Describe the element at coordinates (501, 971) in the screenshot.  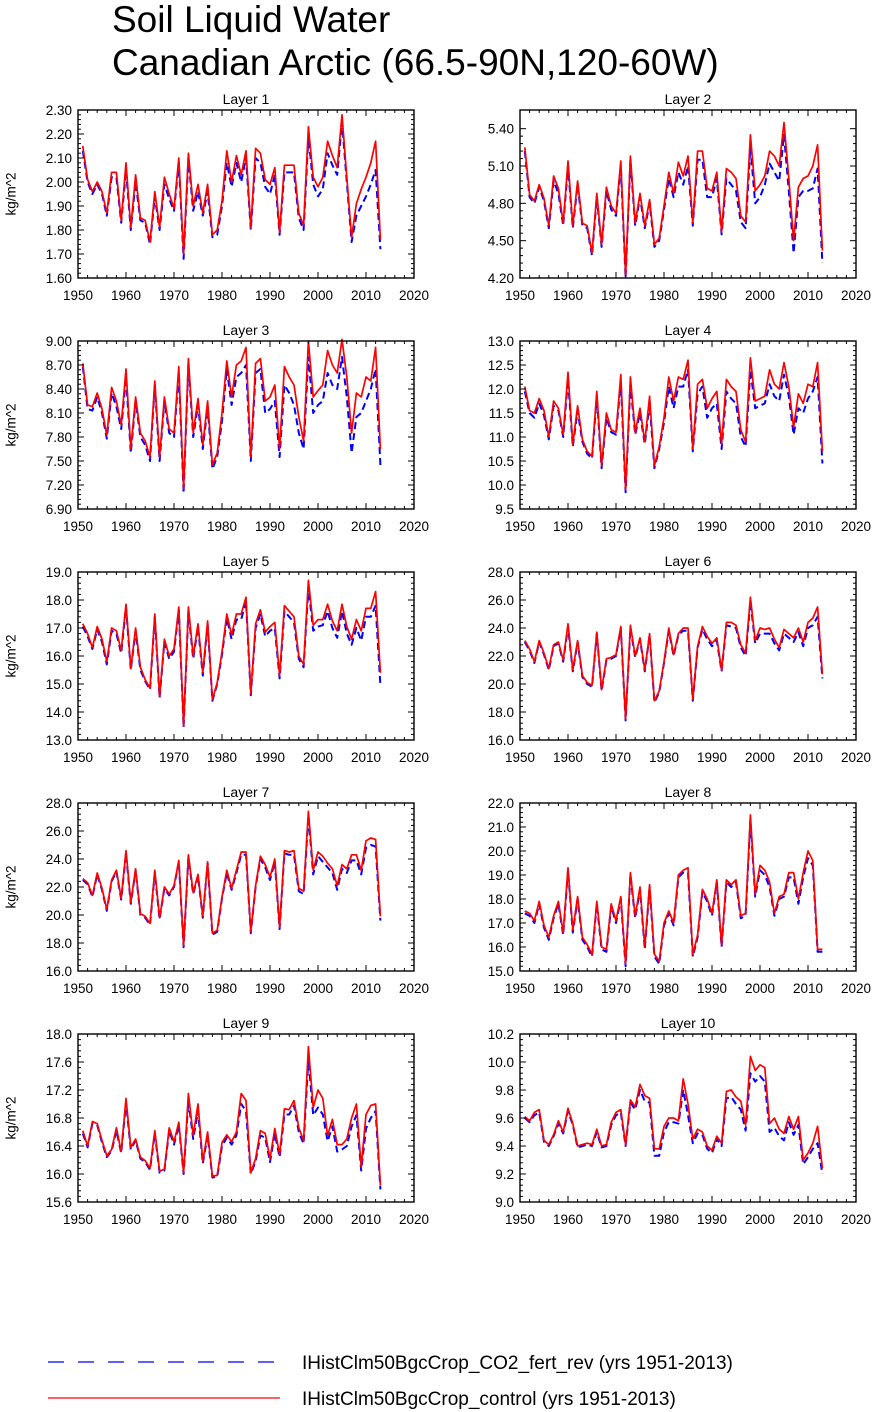
I see `y-tick-label: 15.0` at that location.